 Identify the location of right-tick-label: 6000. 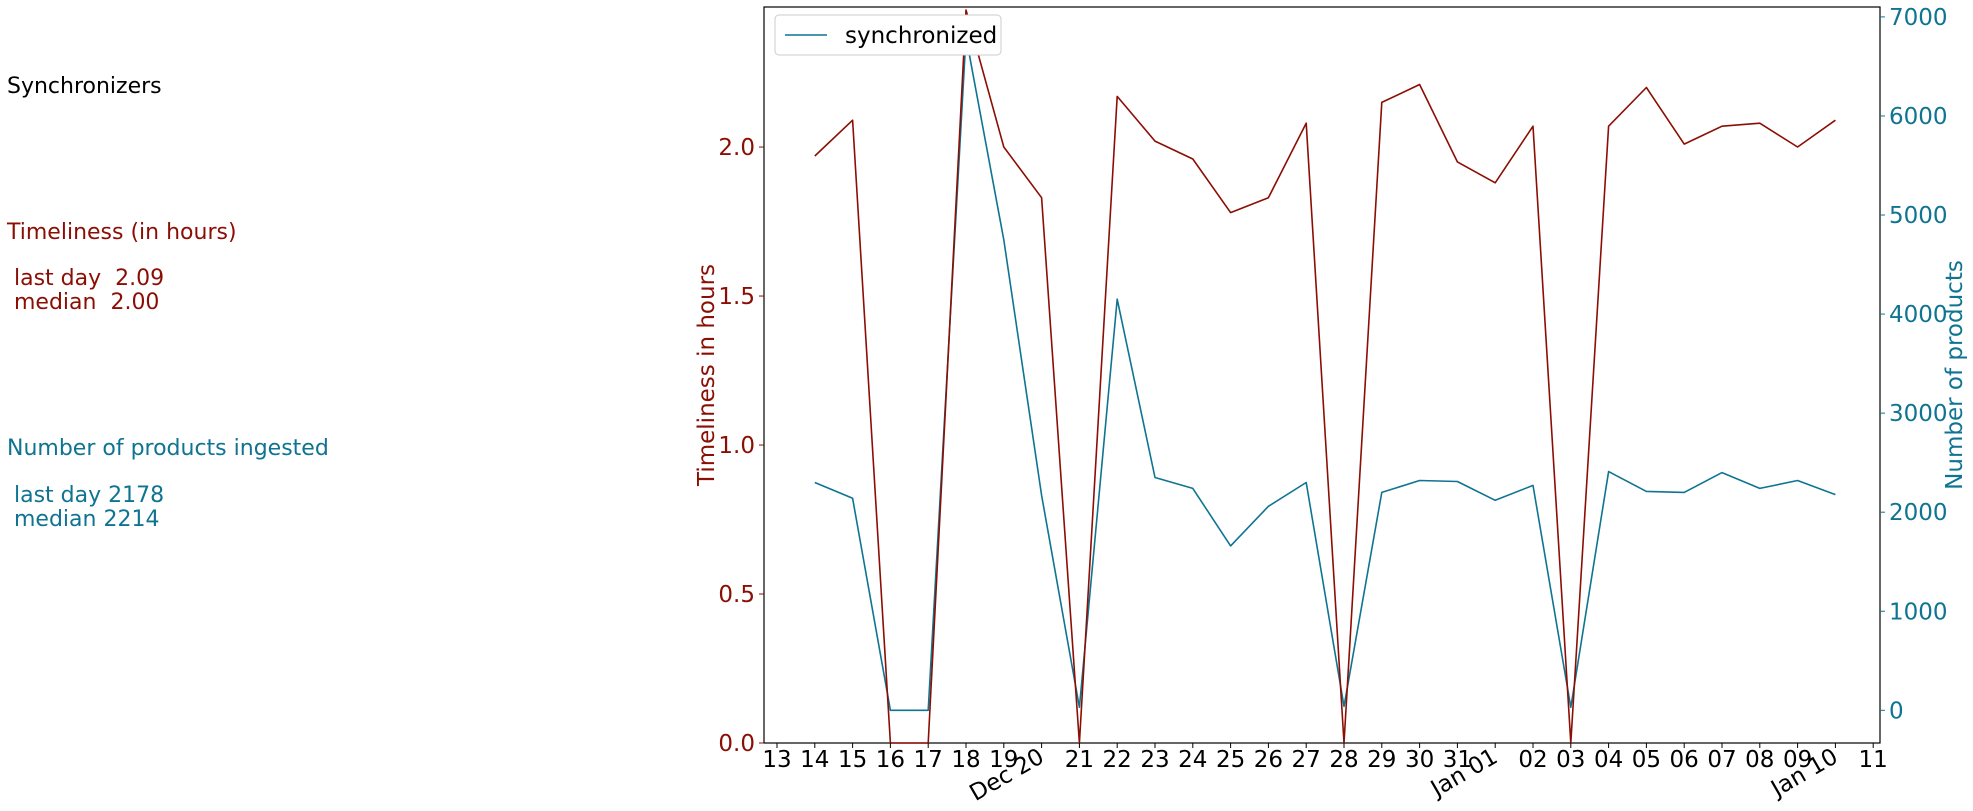
(1918, 117).